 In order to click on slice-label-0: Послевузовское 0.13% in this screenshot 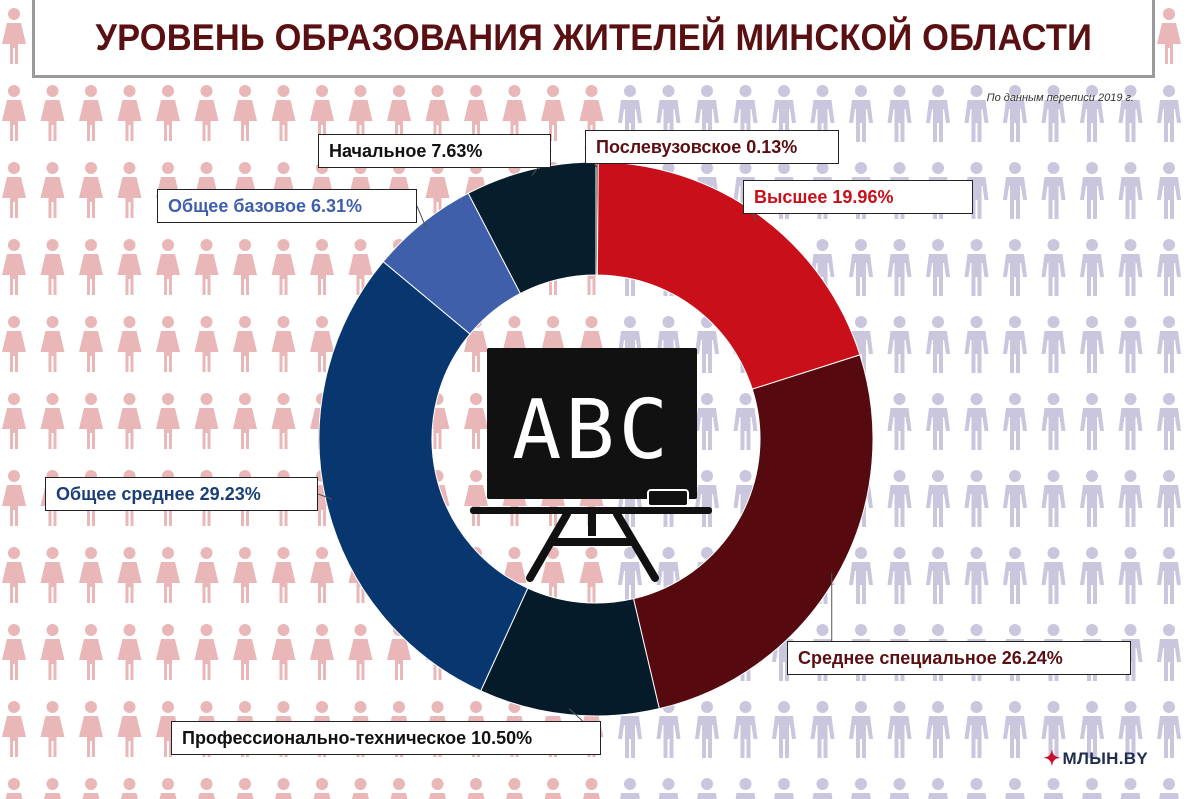, I will do `click(712, 147)`.